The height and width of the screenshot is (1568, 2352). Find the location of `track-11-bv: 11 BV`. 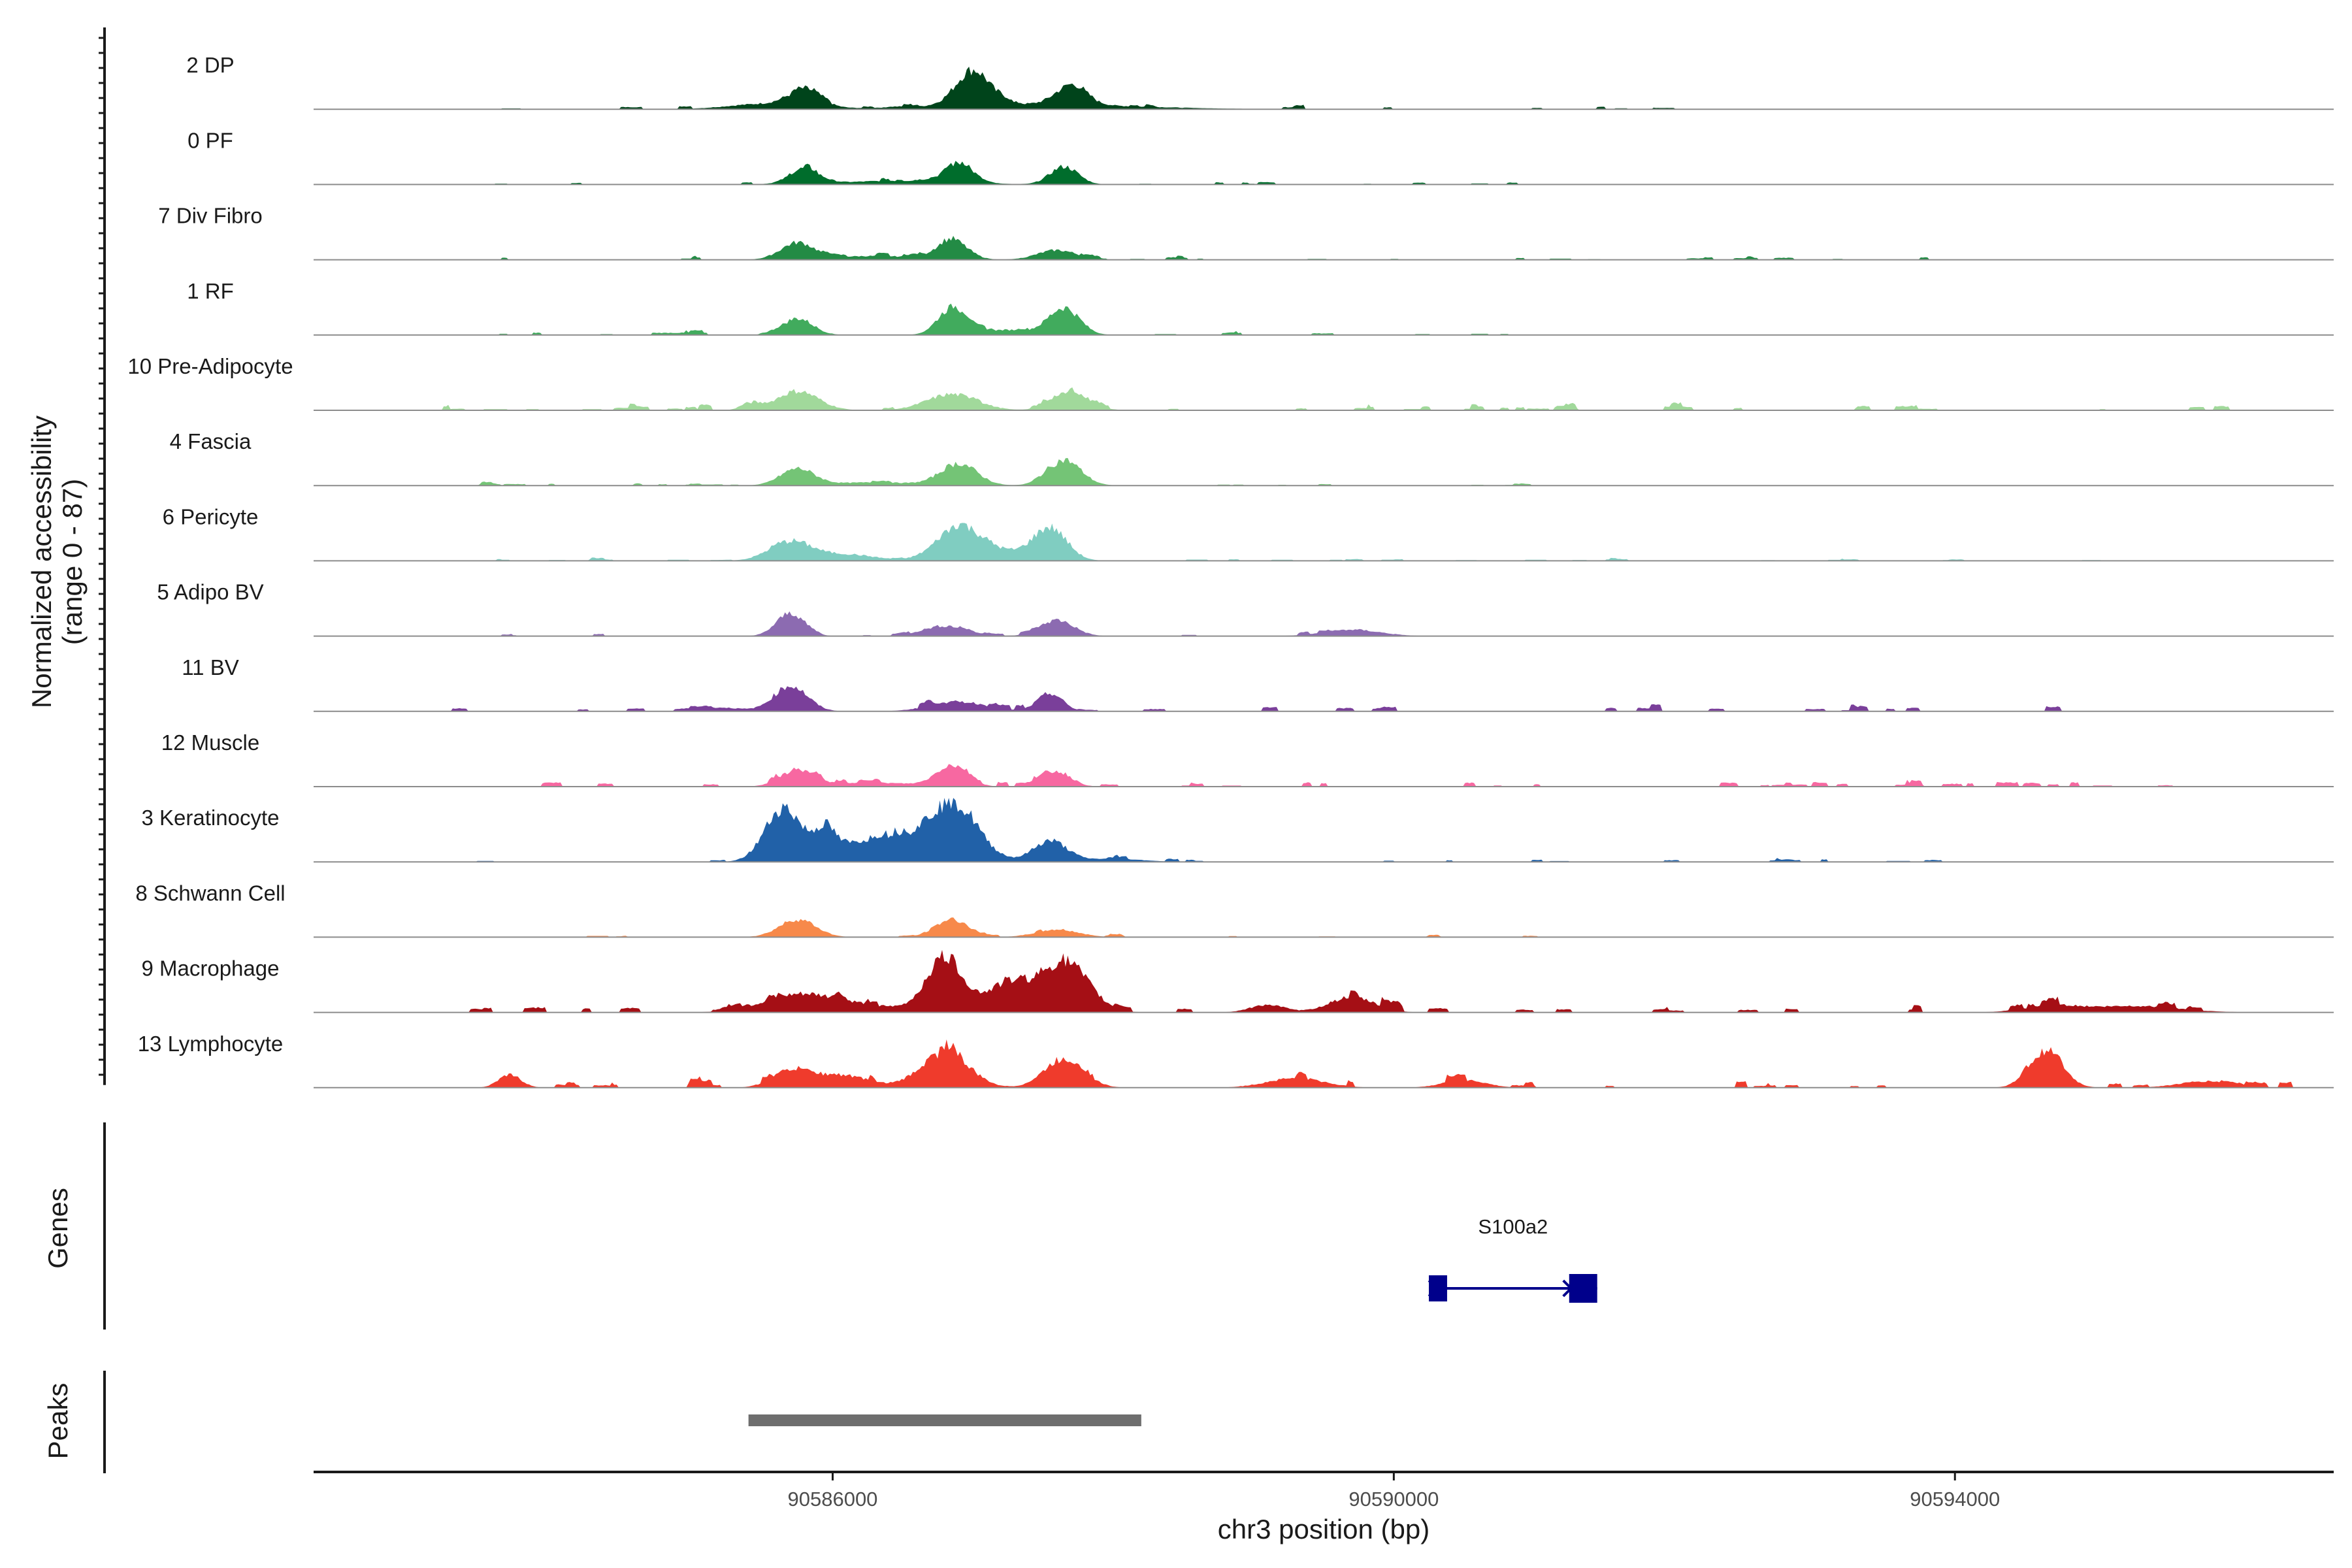

track-11-bv: 11 BV is located at coordinates (1258, 683).